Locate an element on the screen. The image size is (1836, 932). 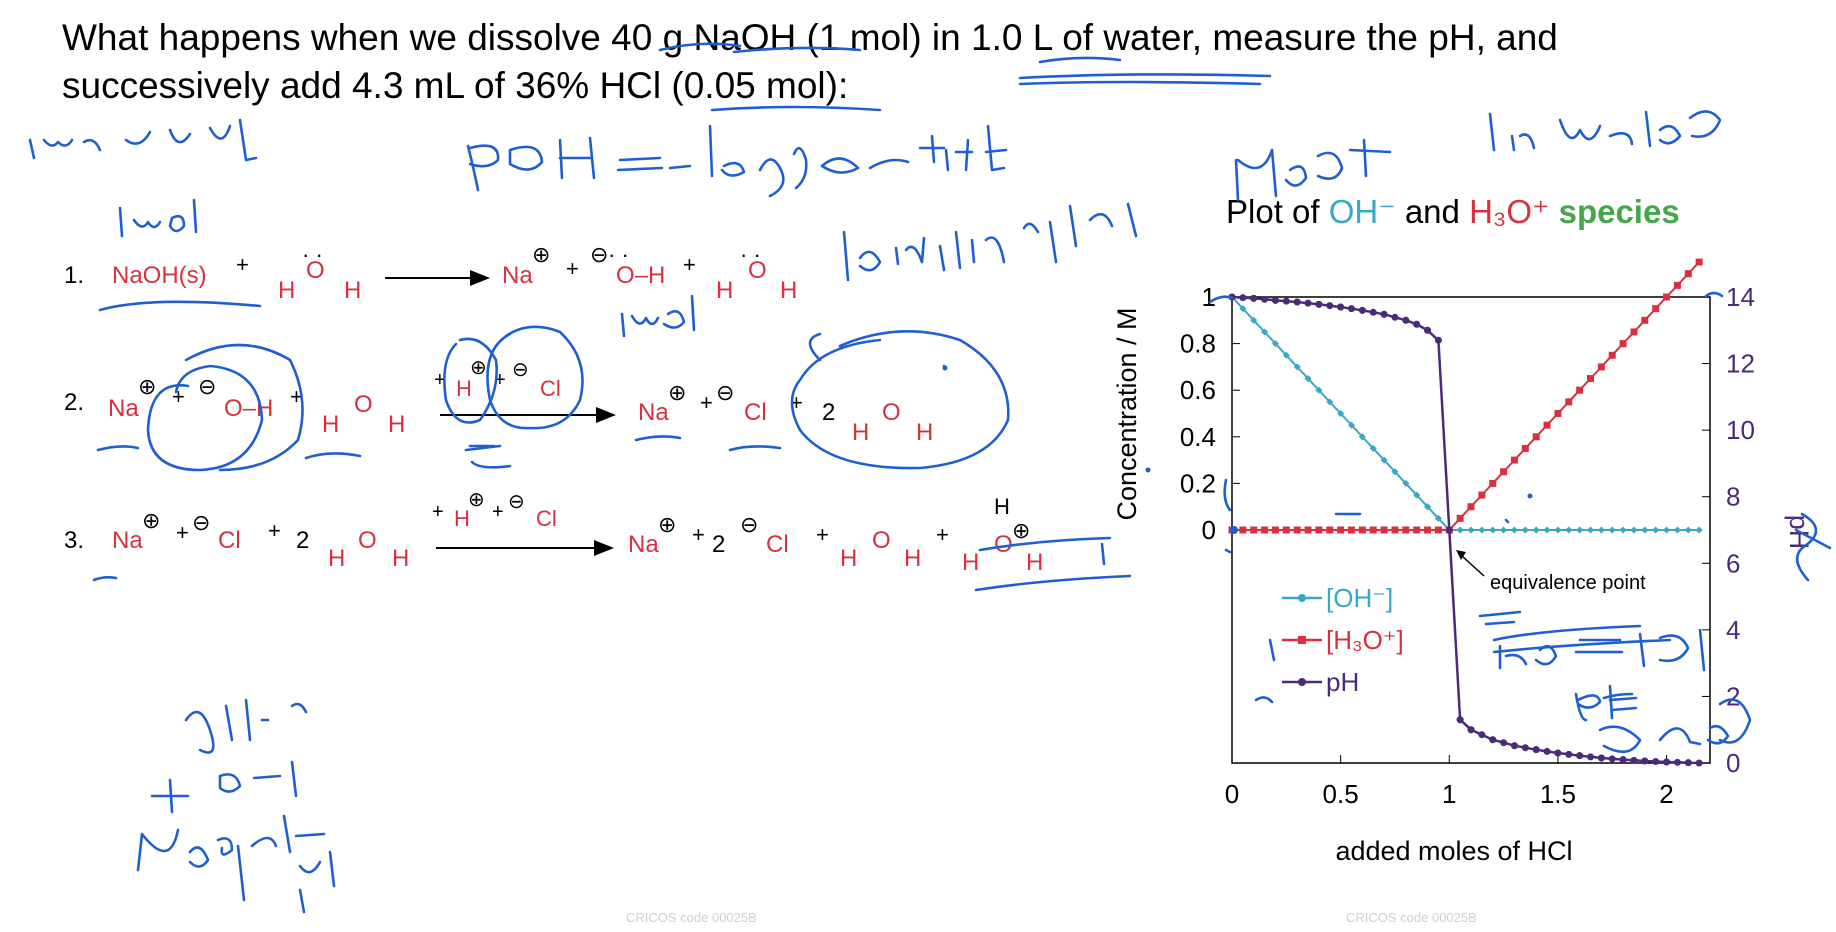
naoh-solid: NaOH(s) is located at coordinates (159, 275).